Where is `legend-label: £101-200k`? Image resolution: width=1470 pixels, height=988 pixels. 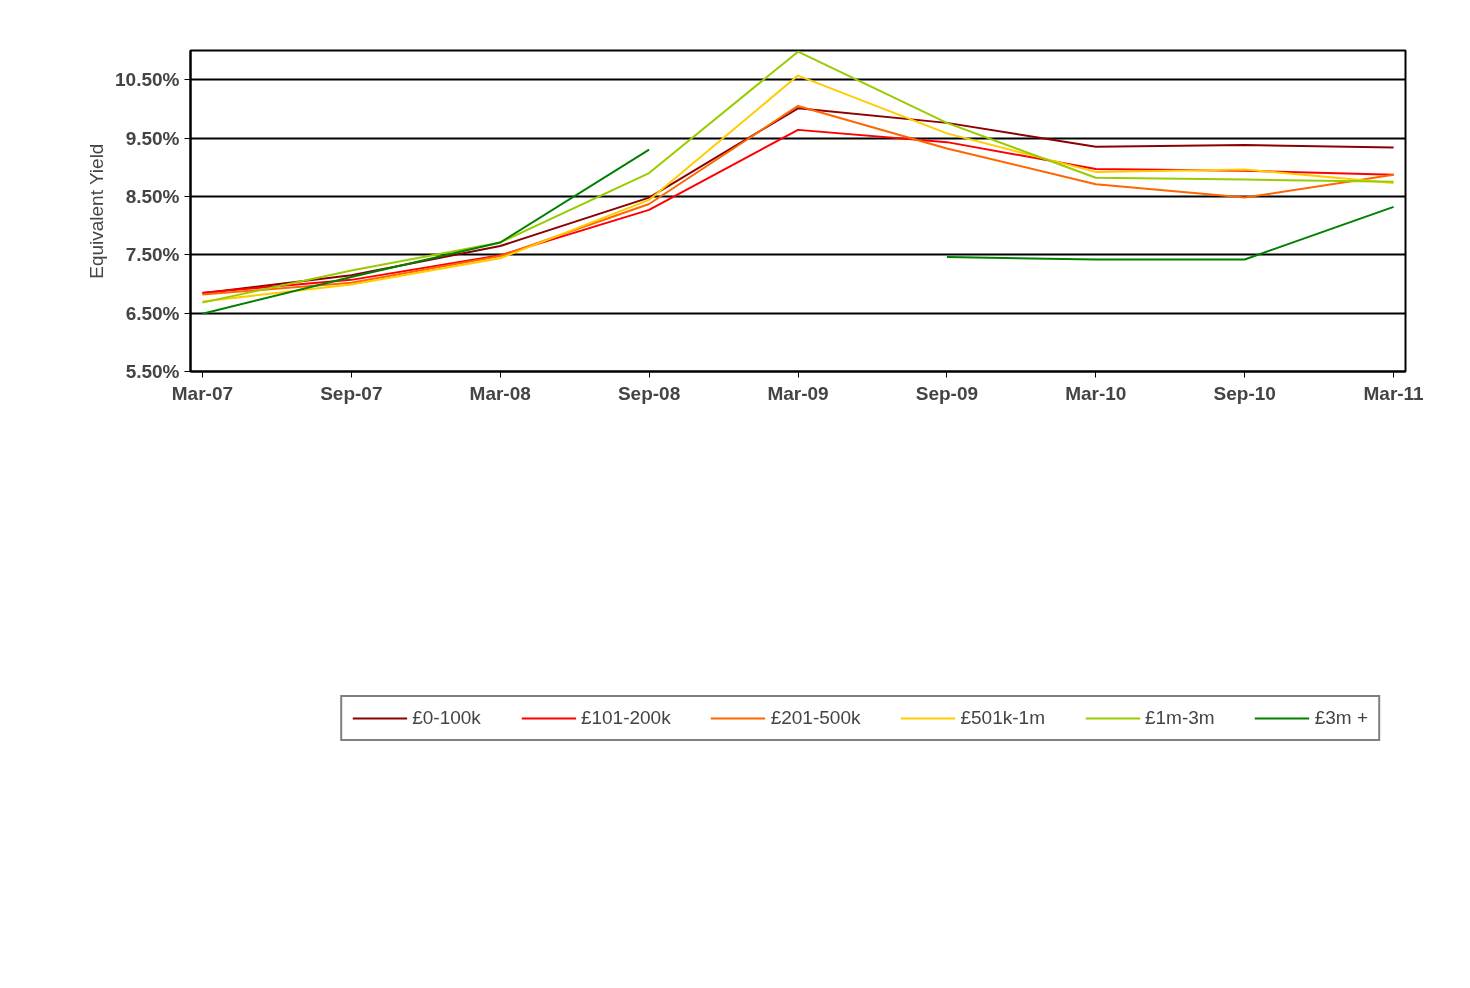
legend-label: £101-200k is located at coordinates (625, 718).